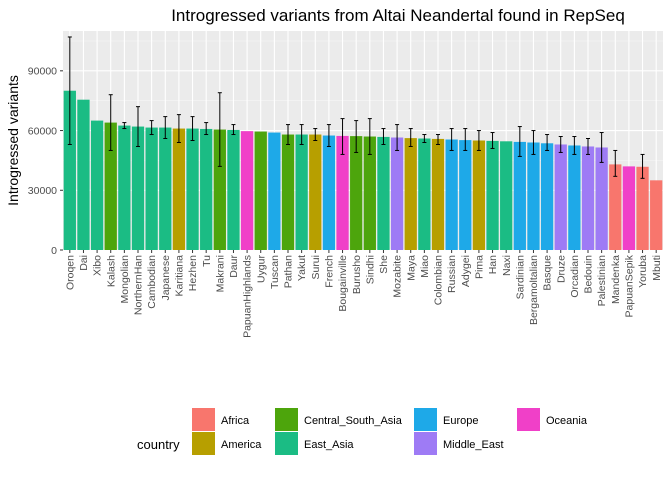  What do you see at coordinates (492, 195) in the screenshot?
I see `bar-han` at bounding box center [492, 195].